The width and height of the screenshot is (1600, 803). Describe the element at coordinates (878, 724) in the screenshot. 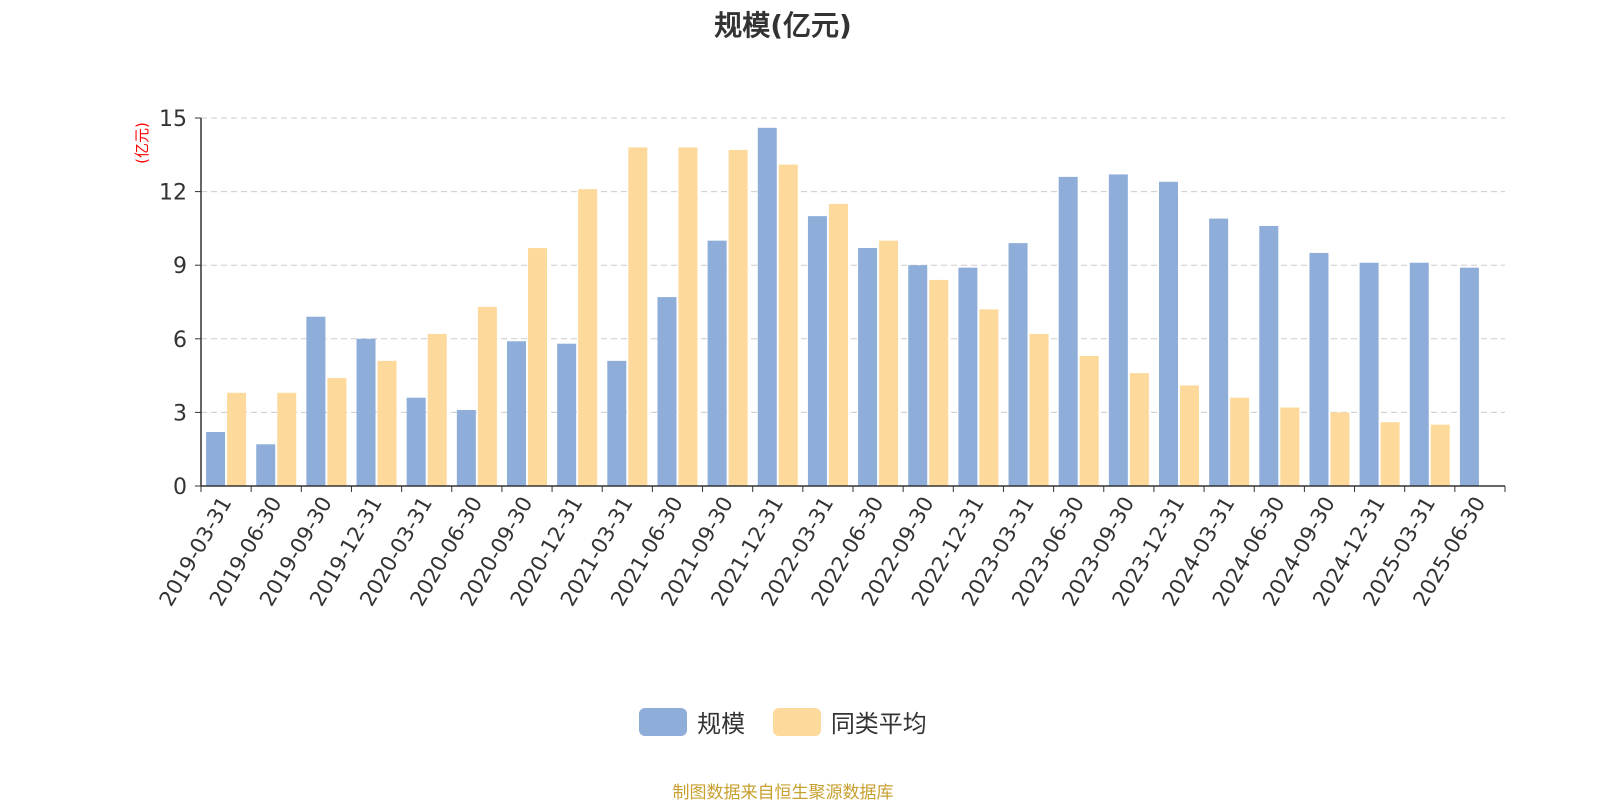

I see `legend-label-peer-average: 同类平均` at that location.